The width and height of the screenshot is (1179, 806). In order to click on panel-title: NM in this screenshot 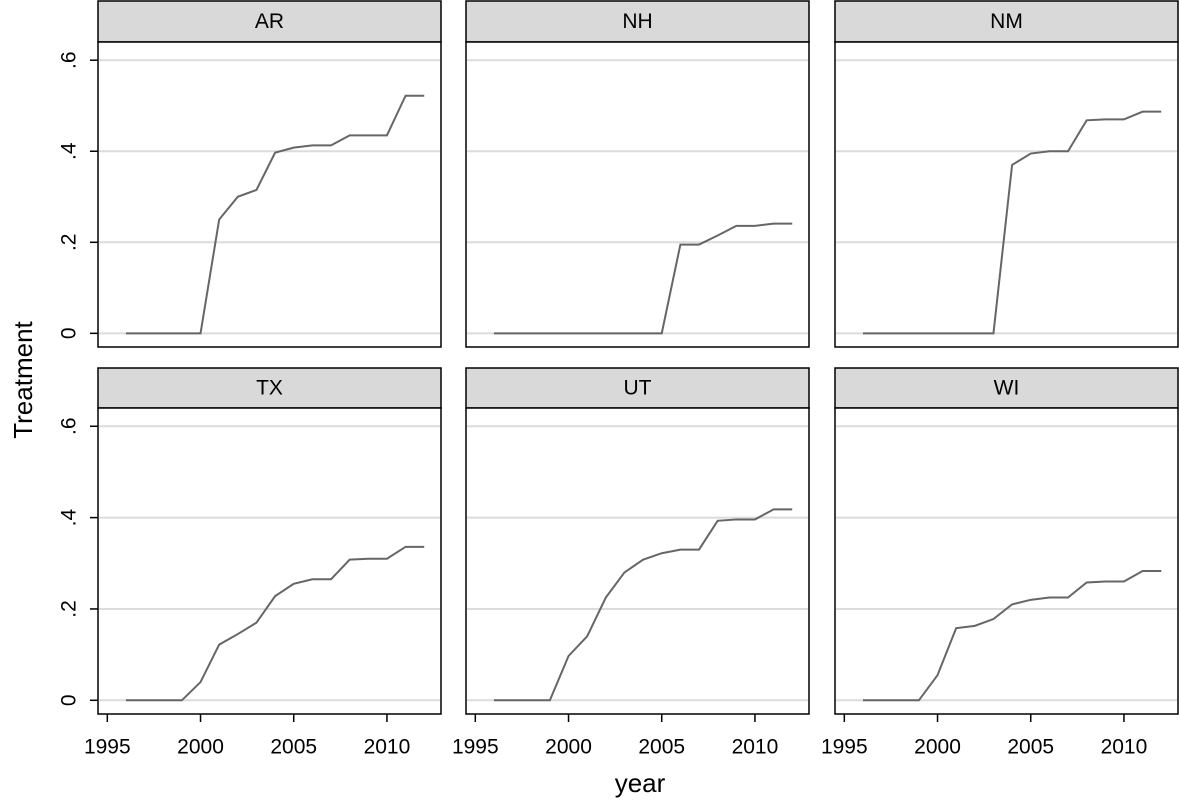, I will do `click(1006, 21)`.